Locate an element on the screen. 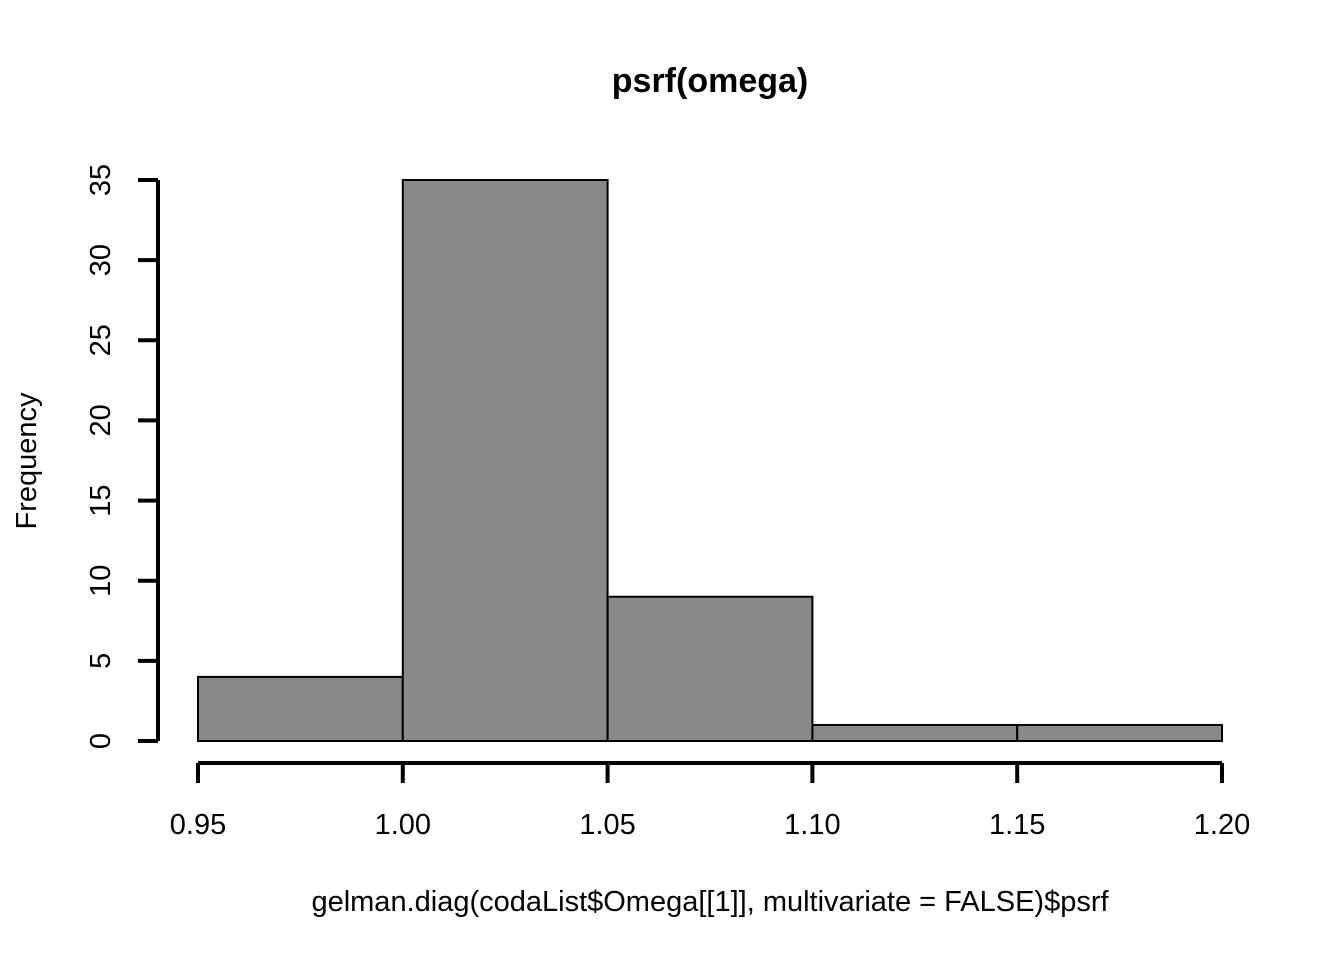  x-tick-label: 1.20 is located at coordinates (1222, 825).